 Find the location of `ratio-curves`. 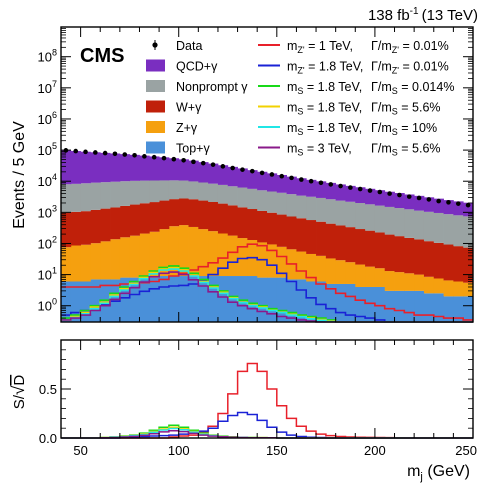

ratio-curves is located at coordinates (267, 400).